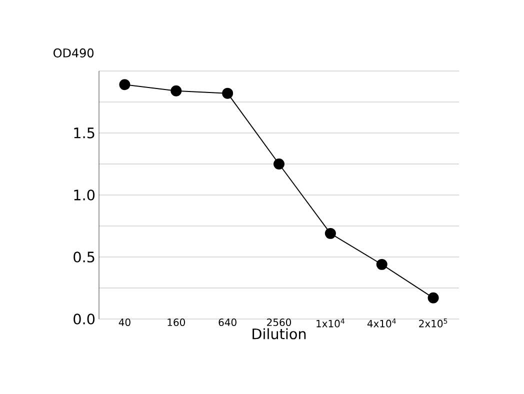 The image size is (524, 394). Describe the element at coordinates (74, 53) in the screenshot. I see `y-axis-title: OD490` at that location.